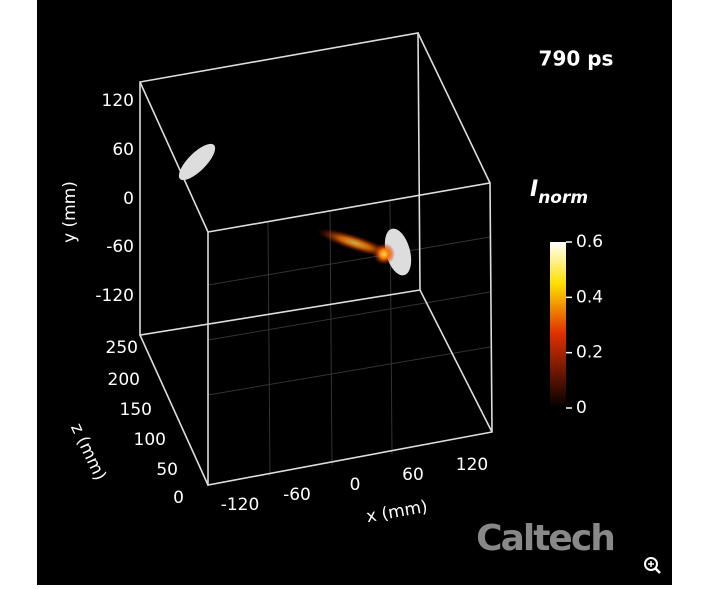 The image size is (712, 589). What do you see at coordinates (118, 101) in the screenshot?
I see `y-tick-label: 120` at bounding box center [118, 101].